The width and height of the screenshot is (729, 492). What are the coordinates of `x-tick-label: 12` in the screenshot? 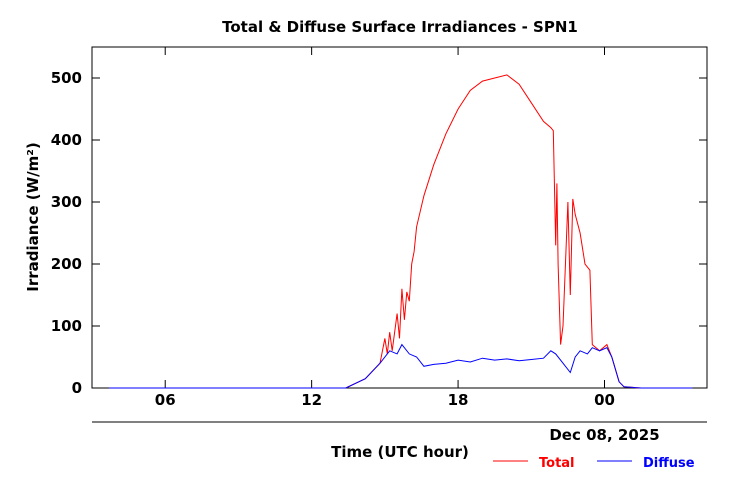 It's located at (311, 400).